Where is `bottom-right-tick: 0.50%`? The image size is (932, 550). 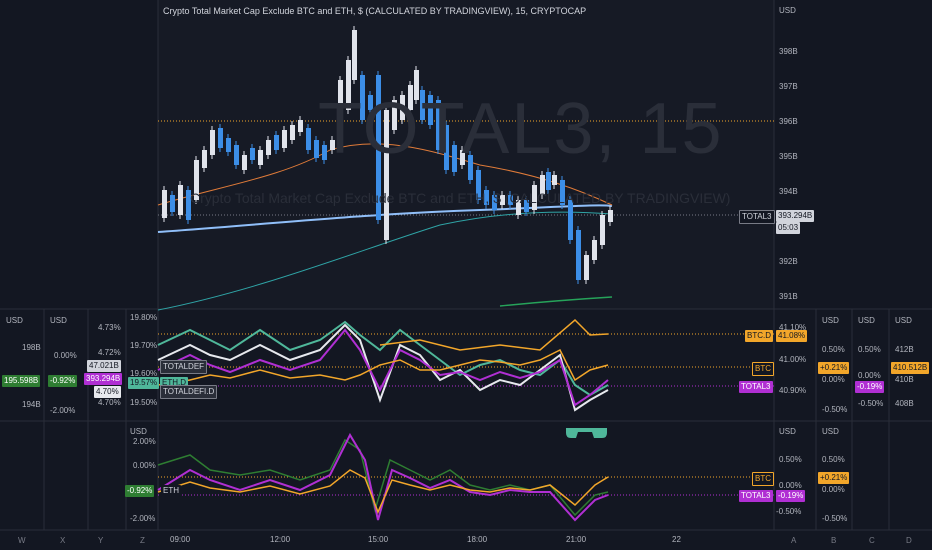
bottom-right-tick: 0.50% is located at coordinates (790, 459).